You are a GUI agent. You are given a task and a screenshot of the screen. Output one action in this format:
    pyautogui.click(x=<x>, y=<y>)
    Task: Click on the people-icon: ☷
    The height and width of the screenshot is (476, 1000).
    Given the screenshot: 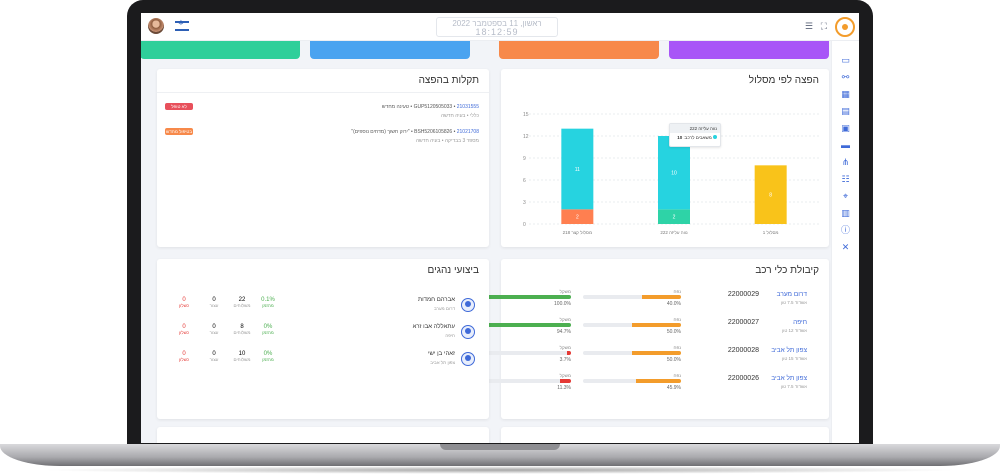 What is the action you would take?
    pyautogui.click(x=845, y=179)
    